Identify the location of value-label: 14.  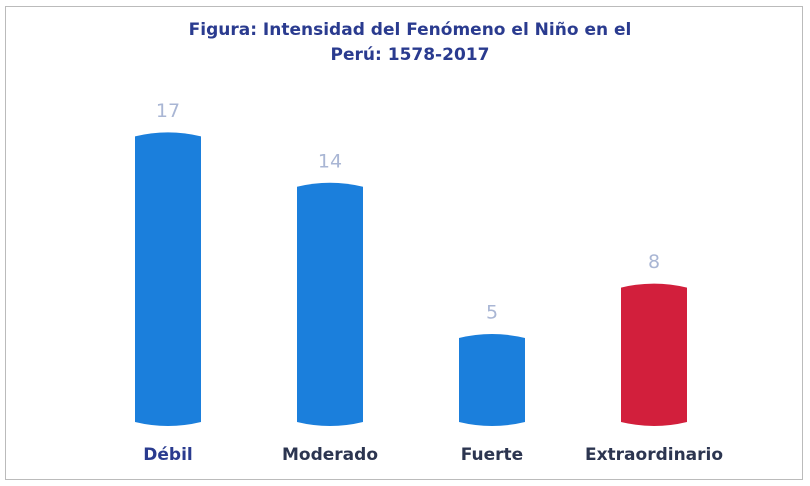
(330, 161).